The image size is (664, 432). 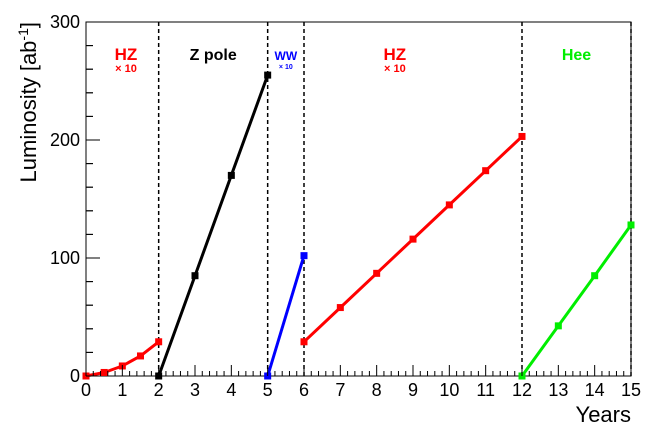 I want to click on region-label: WW, so click(x=286, y=56).